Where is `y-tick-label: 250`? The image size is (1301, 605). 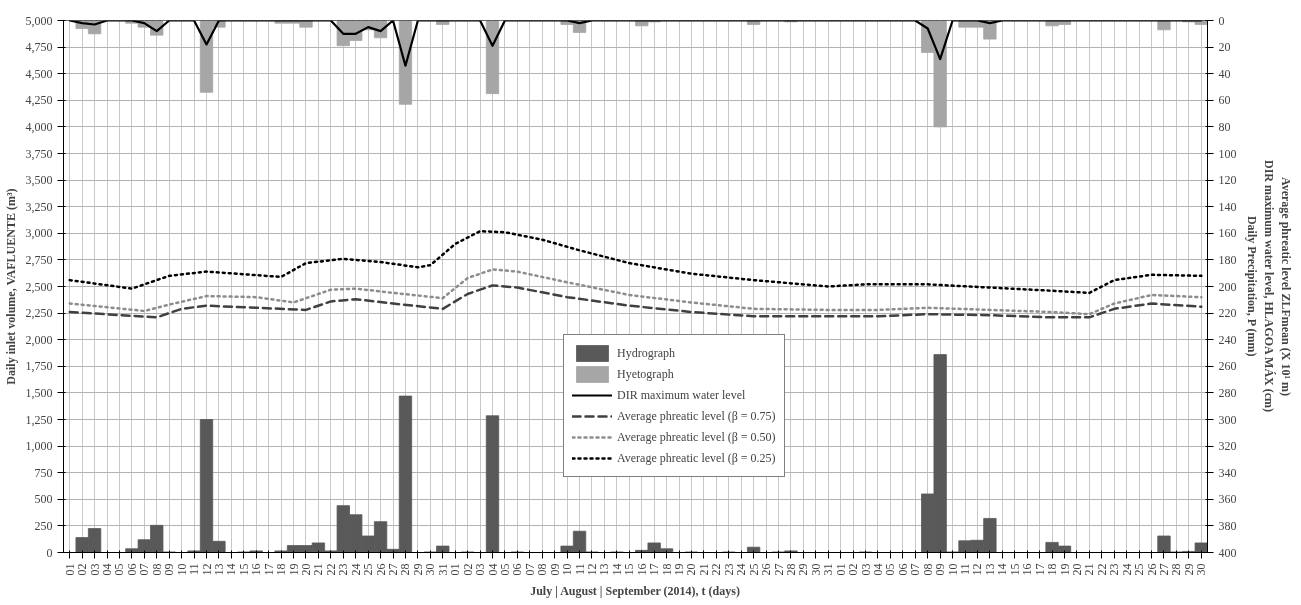
y-tick-label: 250 is located at coordinates (43, 525).